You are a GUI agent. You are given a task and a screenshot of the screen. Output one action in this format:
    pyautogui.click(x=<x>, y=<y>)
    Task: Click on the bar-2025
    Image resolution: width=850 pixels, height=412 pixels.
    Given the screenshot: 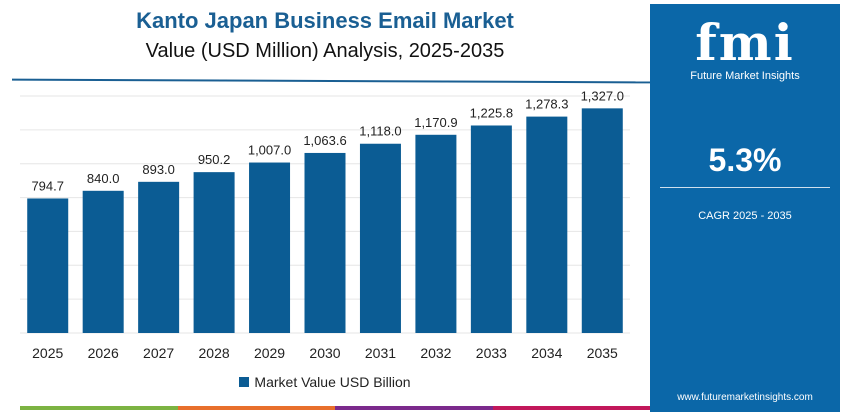 What is the action you would take?
    pyautogui.click(x=48, y=265)
    